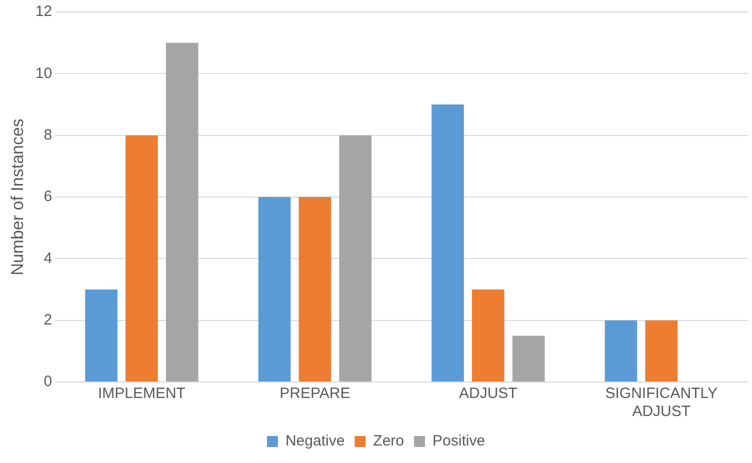 The height and width of the screenshot is (463, 752). What do you see at coordinates (142, 393) in the screenshot?
I see `x-tick-label: IMPLEMENT` at bounding box center [142, 393].